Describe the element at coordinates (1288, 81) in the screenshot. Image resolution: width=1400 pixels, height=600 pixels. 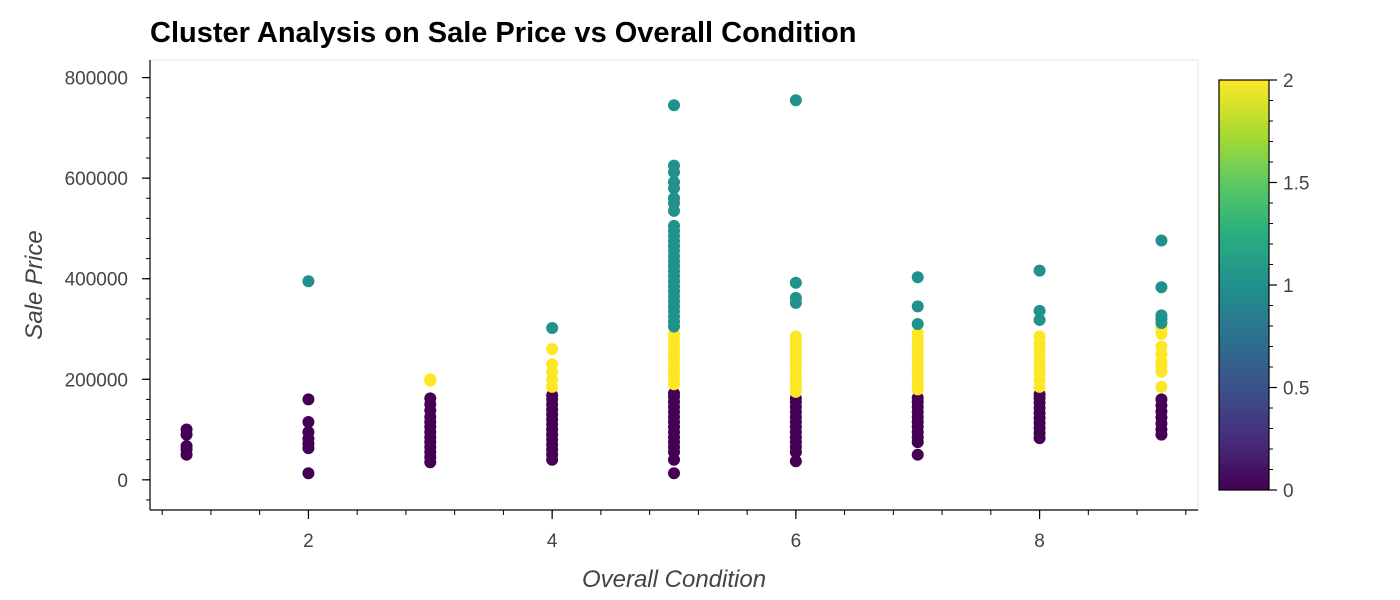
I see `colorbar-tick-label: 2` at that location.